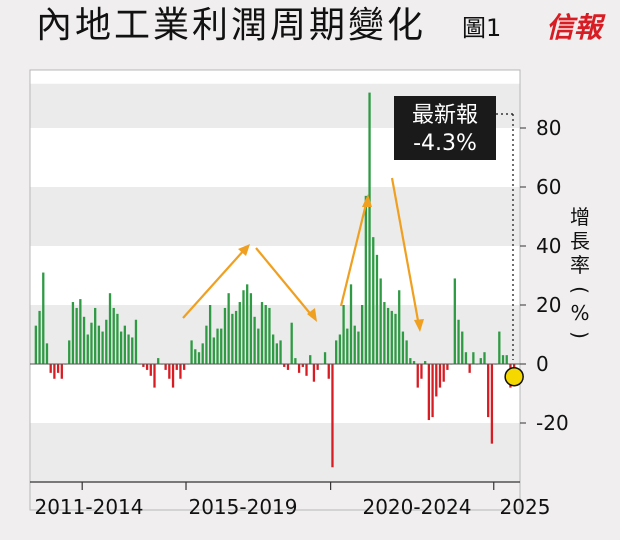 Image resolution: width=620 pixels, height=540 pixels. What do you see at coordinates (288, 486) in the screenshot?
I see `period-separators` at bounding box center [288, 486].